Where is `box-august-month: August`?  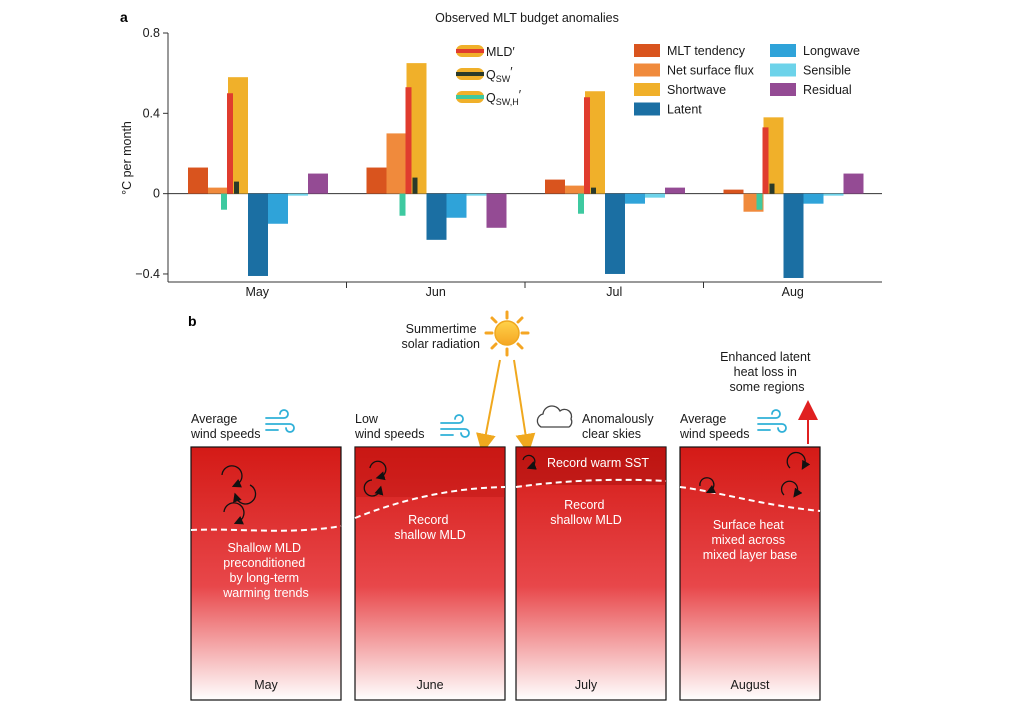 box-august-month: August is located at coordinates (750, 685).